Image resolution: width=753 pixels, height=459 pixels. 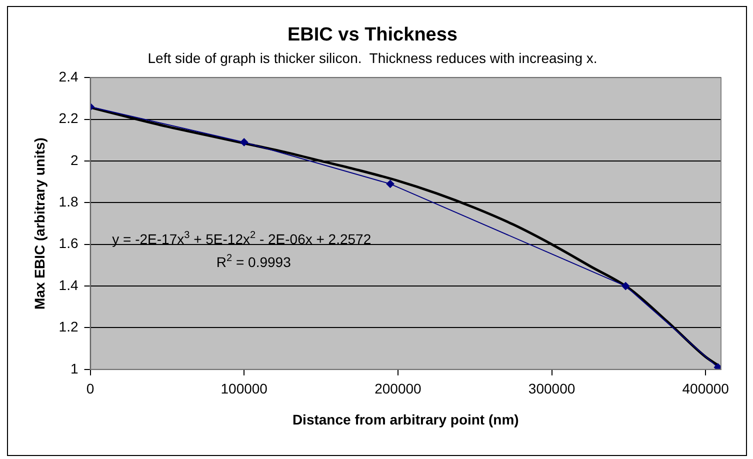 What do you see at coordinates (398, 388) in the screenshot?
I see `x-tick-label: 200000` at bounding box center [398, 388].